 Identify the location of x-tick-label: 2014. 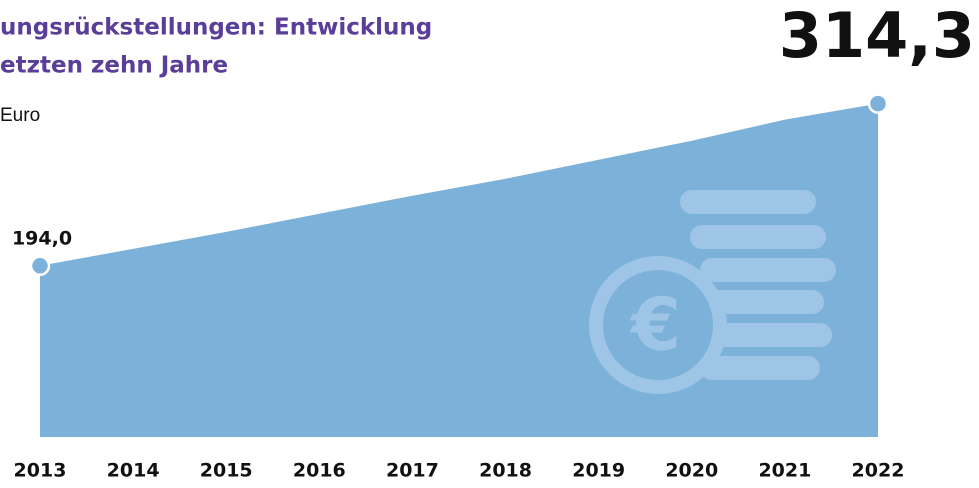
(133, 471).